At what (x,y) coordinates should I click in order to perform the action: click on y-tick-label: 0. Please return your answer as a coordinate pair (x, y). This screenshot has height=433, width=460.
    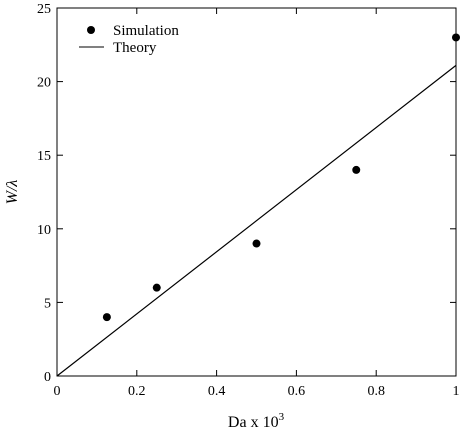
    Looking at the image, I should click on (47, 377).